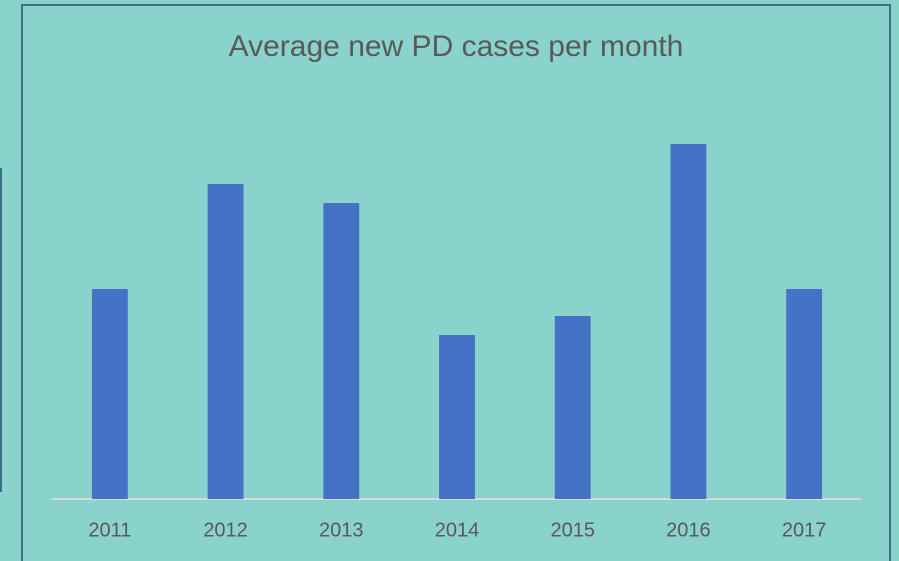  I want to click on x-tick-label: 2014, so click(457, 530).